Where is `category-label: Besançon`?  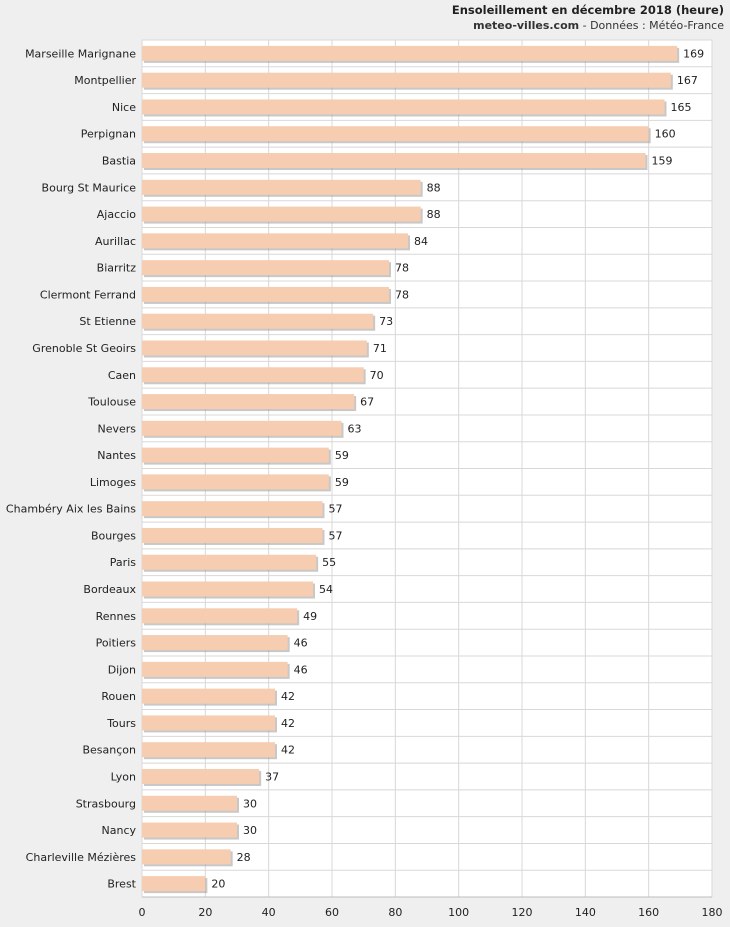 category-label: Besançon is located at coordinates (109, 750).